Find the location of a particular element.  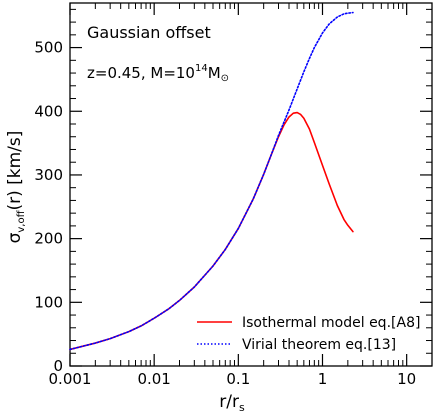

x-tick-label: 0.01 is located at coordinates (153, 379).